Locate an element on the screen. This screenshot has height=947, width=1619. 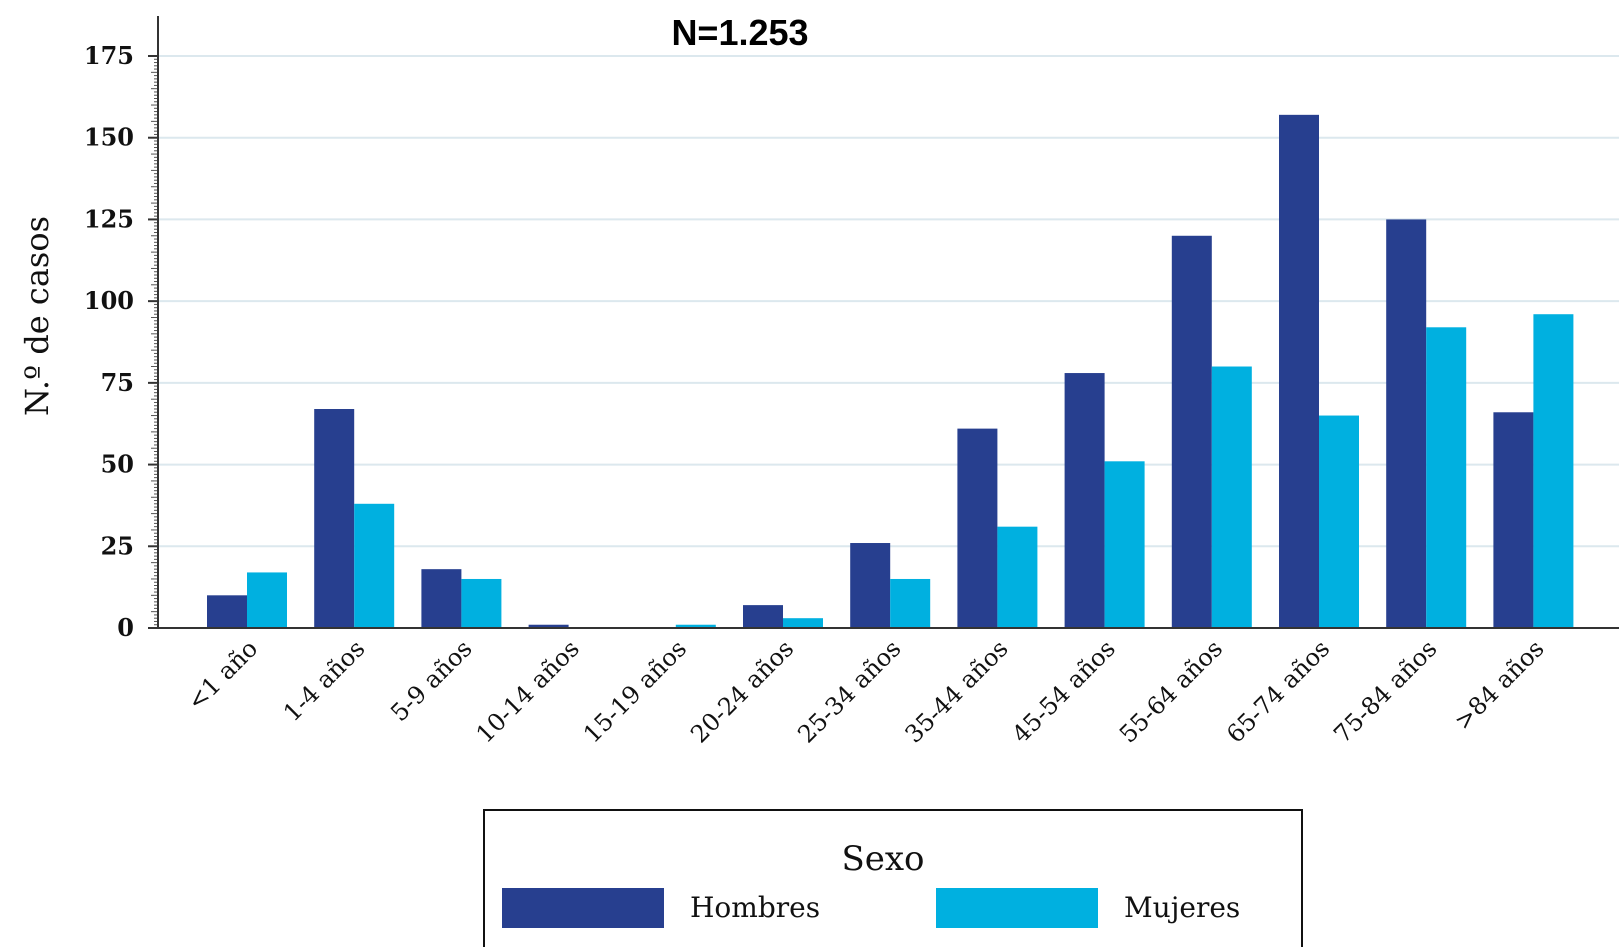
y-axis: 0 25 50 75 100 125 150 175 is located at coordinates (121, 329).